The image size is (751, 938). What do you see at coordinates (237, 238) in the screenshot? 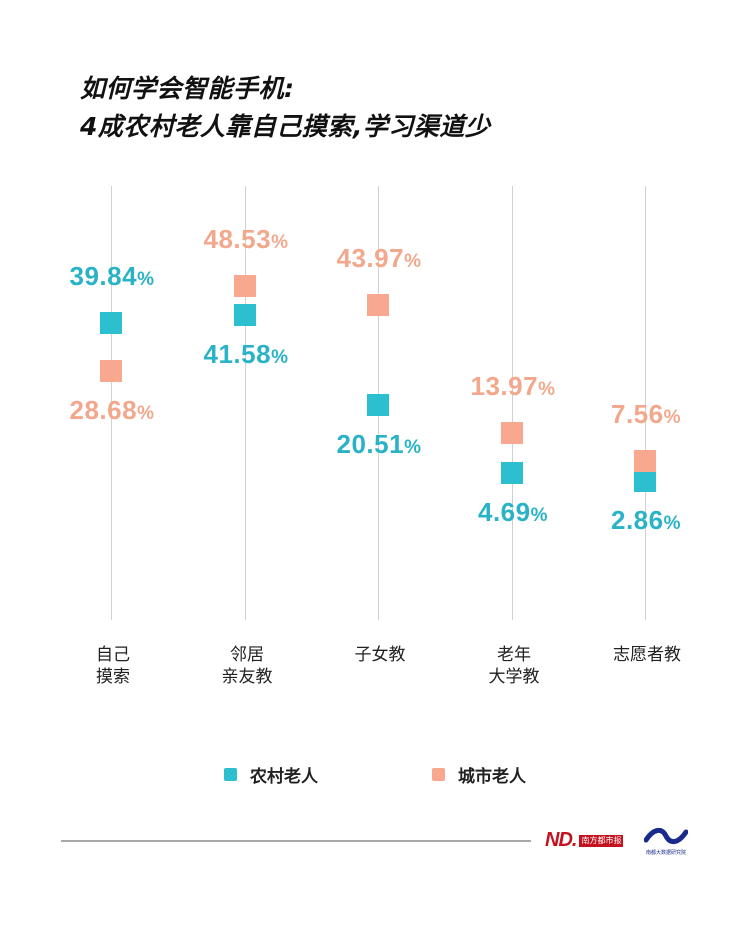
I see `value-number: 48.53` at bounding box center [237, 238].